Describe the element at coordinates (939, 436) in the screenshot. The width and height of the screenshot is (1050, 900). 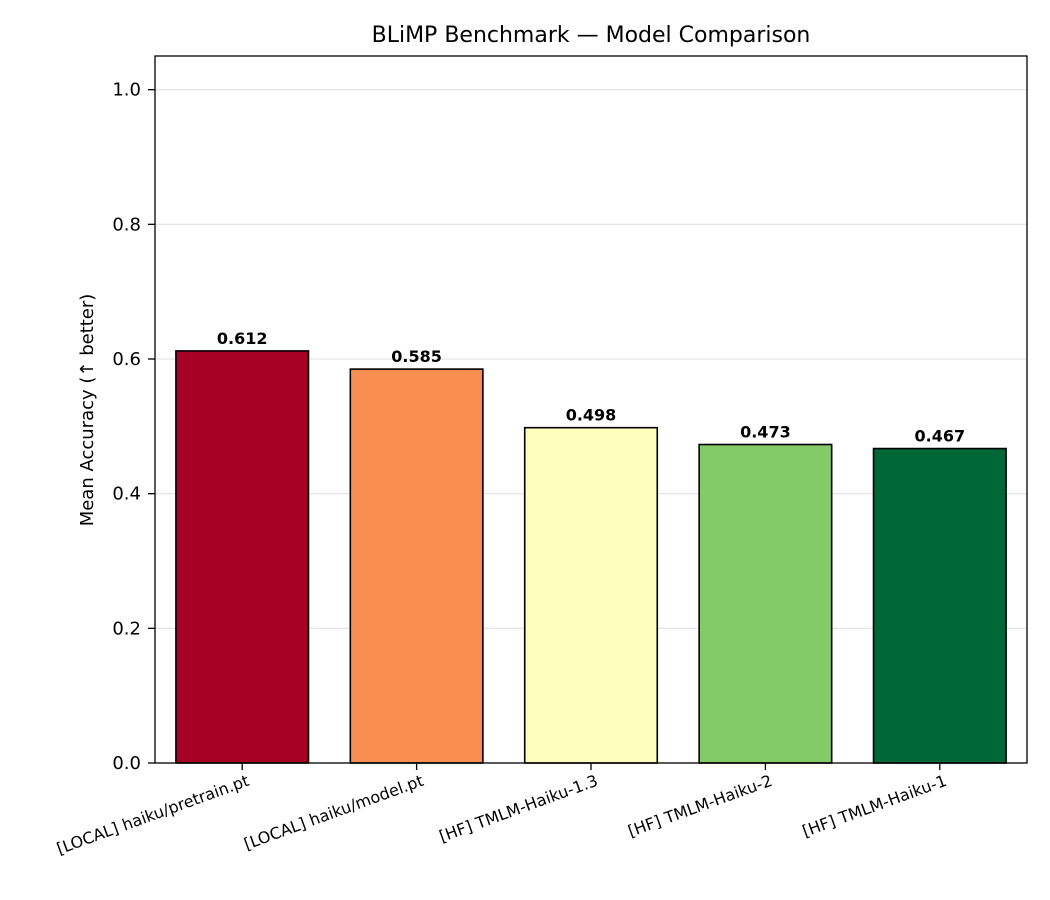
I see `bar-value-label: 0.467` at that location.